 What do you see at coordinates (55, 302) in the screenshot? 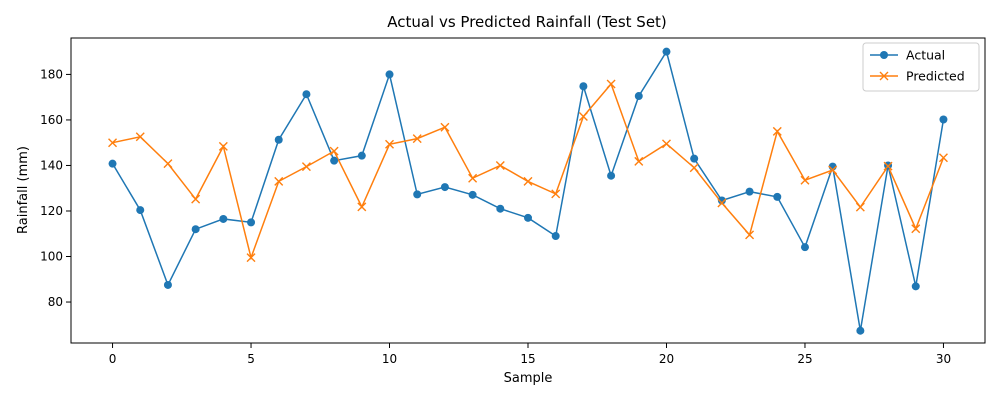
I see `y-tick-label: 80` at bounding box center [55, 302].